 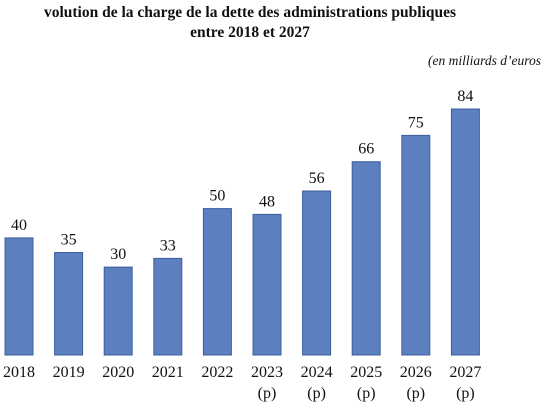 What do you see at coordinates (19, 372) in the screenshot?
I see `x-tick-label-2018: 2018` at bounding box center [19, 372].